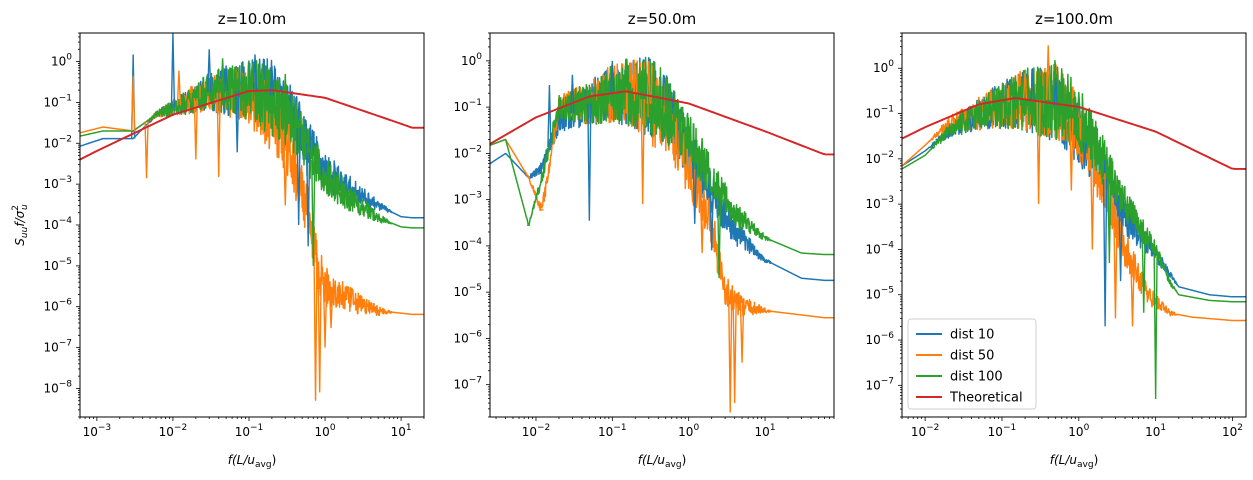 This screenshot has width=1253, height=480. I want to click on y-tick-label: 10⁻², so click(879, 158).